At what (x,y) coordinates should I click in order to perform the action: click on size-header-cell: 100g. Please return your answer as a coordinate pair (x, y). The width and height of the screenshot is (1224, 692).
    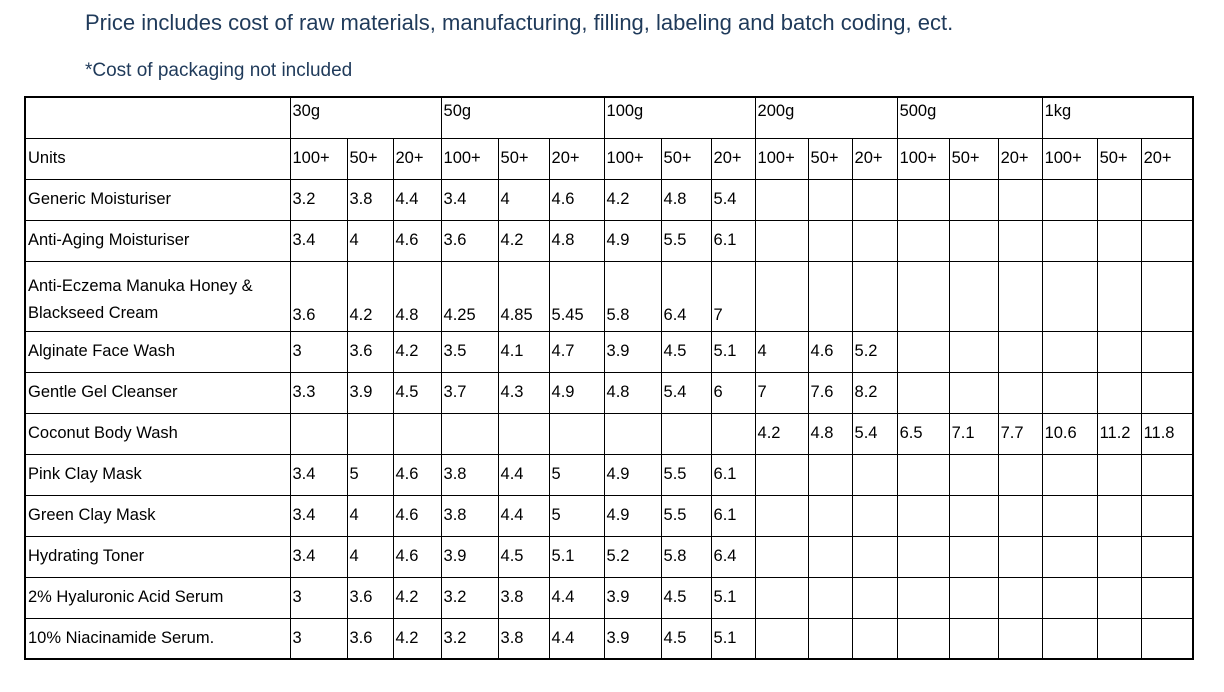
    Looking at the image, I should click on (679, 117).